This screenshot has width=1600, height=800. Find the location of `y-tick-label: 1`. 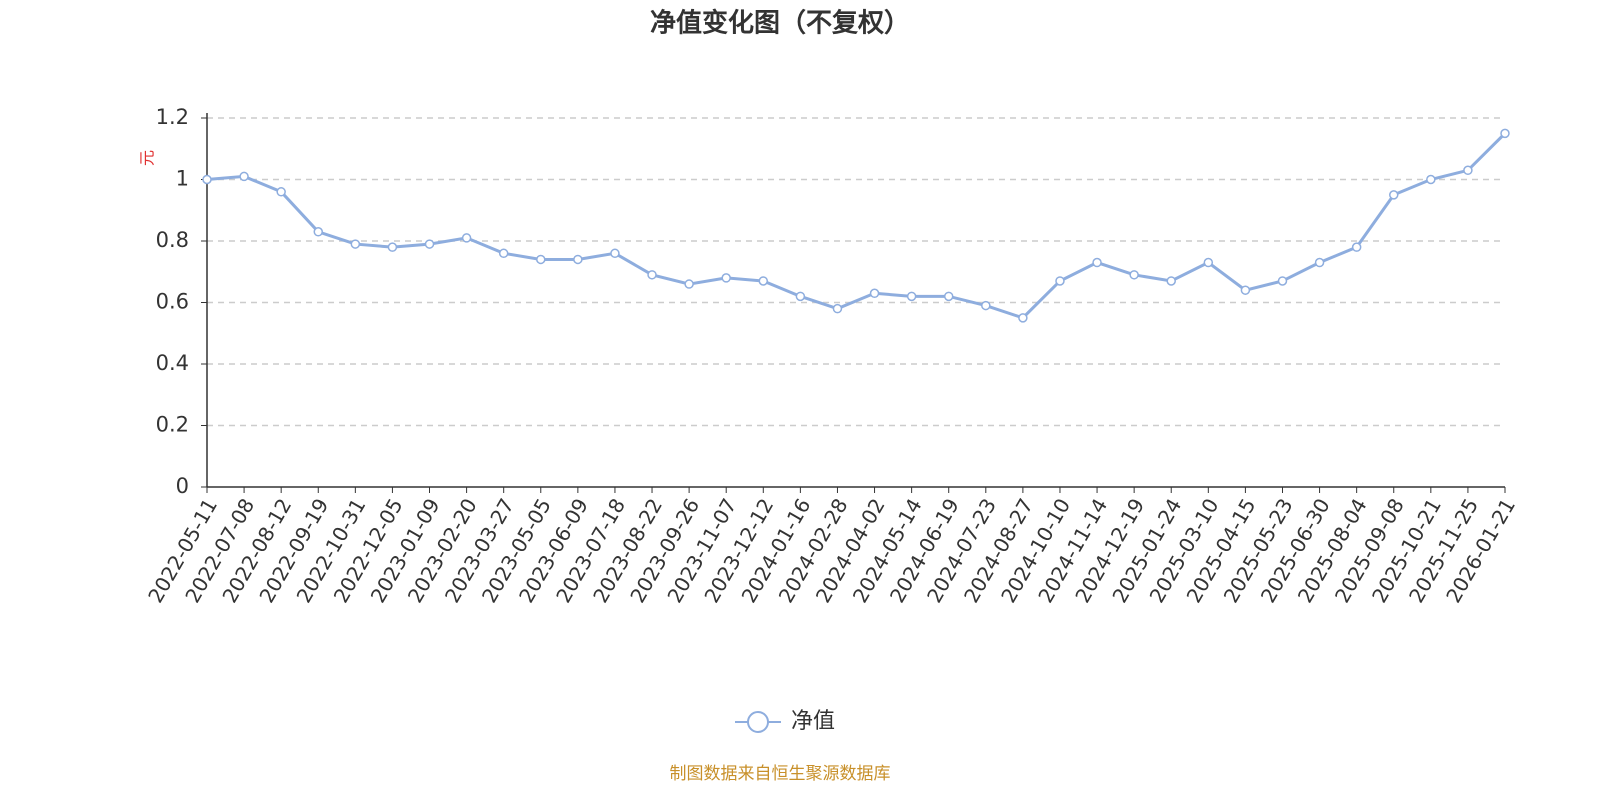

y-tick-label: 1 is located at coordinates (182, 179).